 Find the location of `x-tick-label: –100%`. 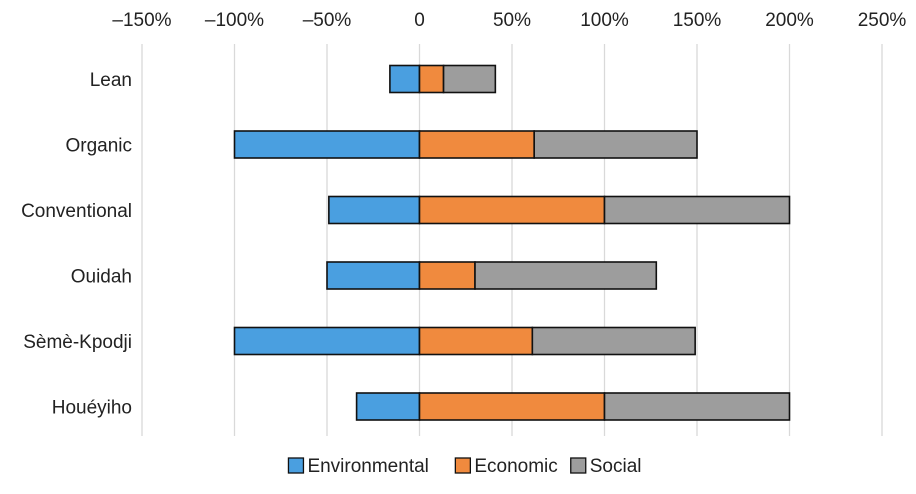

x-tick-label: –100% is located at coordinates (234, 20).